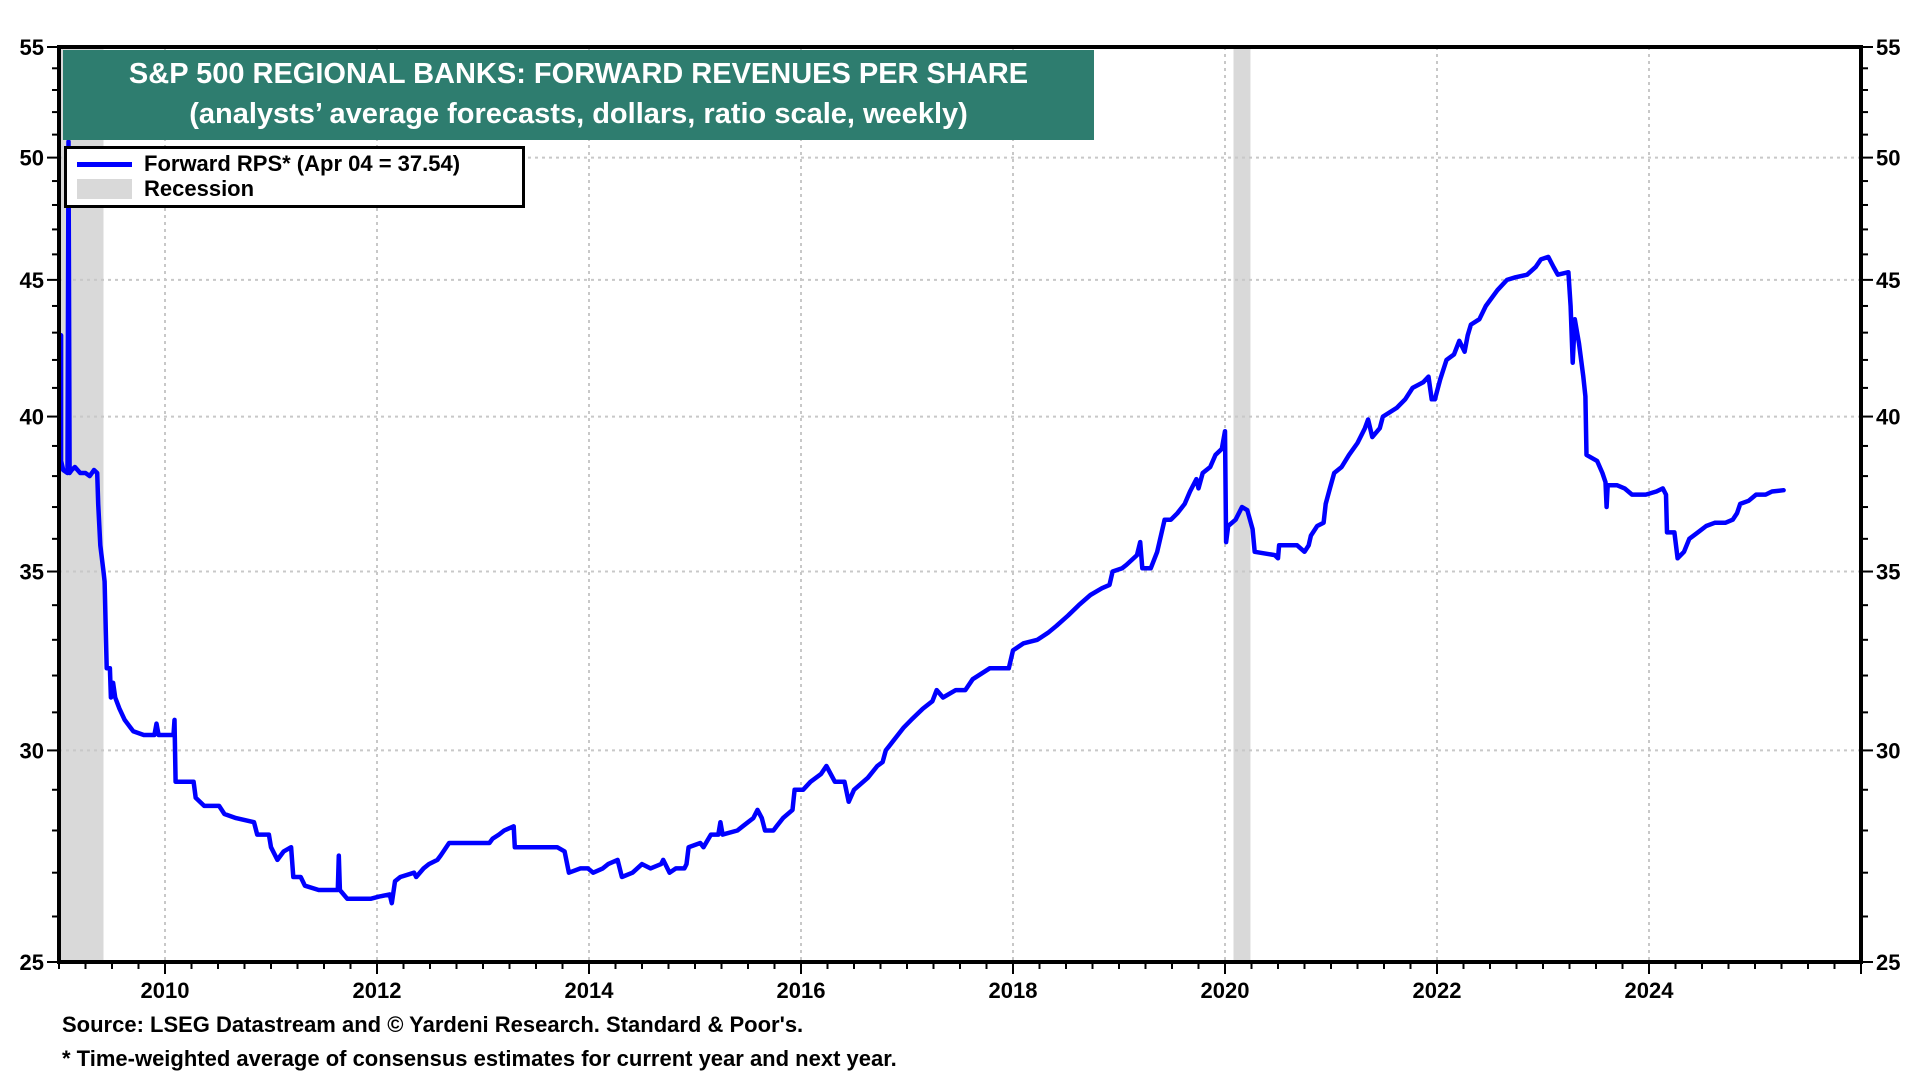  I want to click on y-tick-label-left: 25, so click(32, 962).